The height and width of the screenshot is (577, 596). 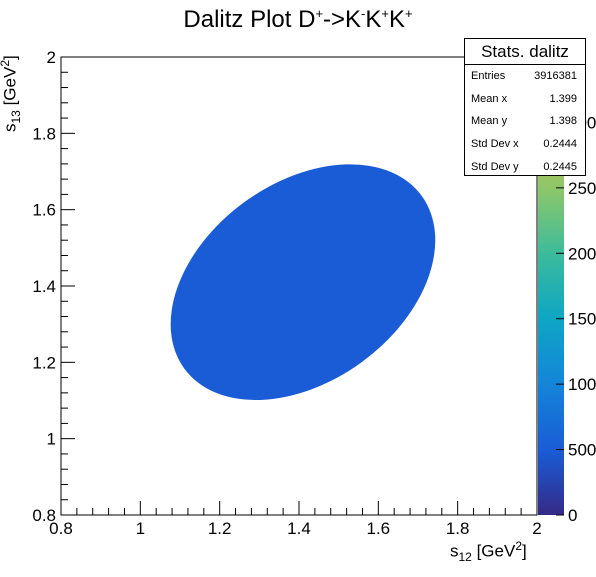 What do you see at coordinates (582, 384) in the screenshot?
I see `z-tick-label: 1000` at bounding box center [582, 384].